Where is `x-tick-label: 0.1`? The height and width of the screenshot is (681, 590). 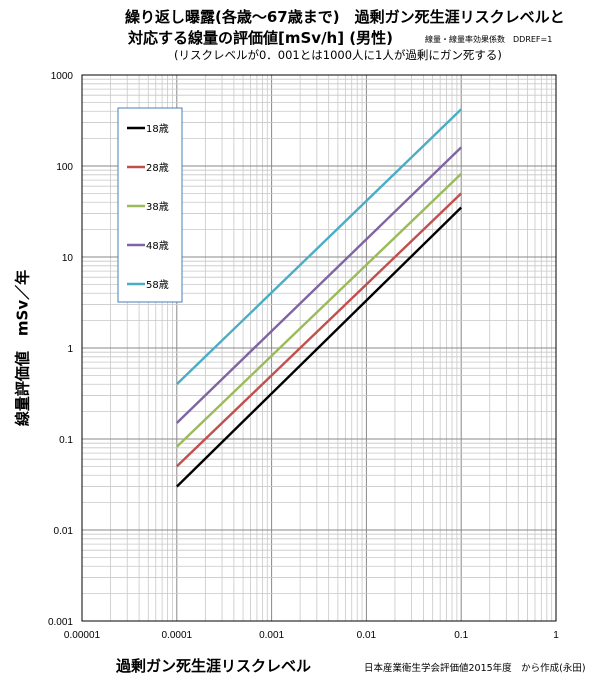
x-tick-label: 0.1 is located at coordinates (461, 635).